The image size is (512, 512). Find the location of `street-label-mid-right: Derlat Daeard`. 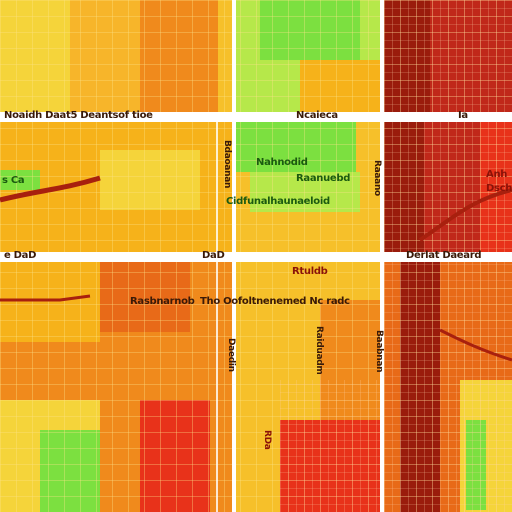

street-label-mid-right: Derlat Daeard is located at coordinates (444, 255).